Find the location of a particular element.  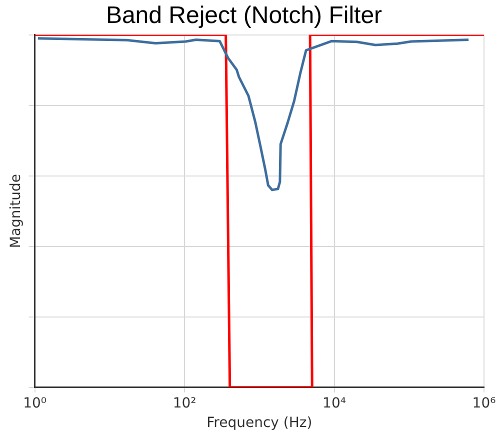

x-tick-label: 10⁶ is located at coordinates (484, 403).